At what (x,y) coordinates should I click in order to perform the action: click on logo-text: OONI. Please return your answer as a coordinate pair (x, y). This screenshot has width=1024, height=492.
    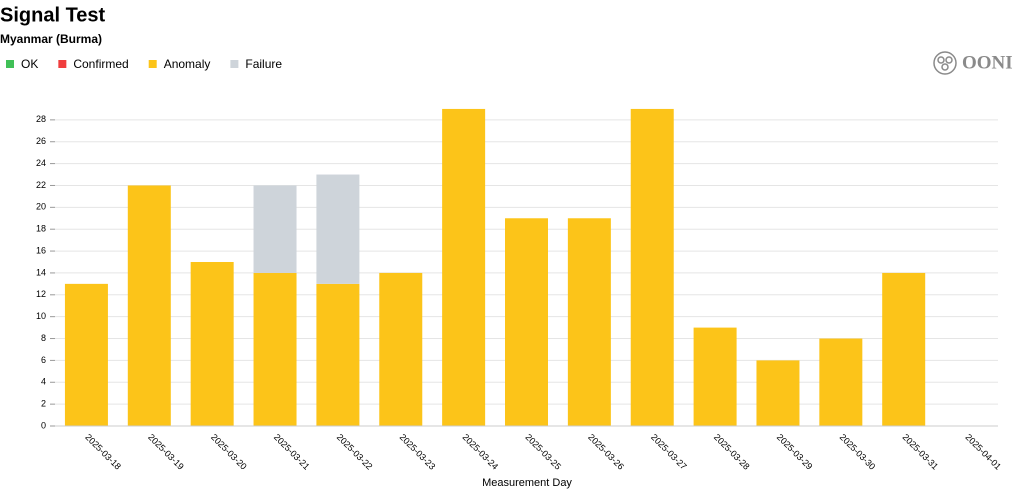
    Looking at the image, I should click on (987, 62).